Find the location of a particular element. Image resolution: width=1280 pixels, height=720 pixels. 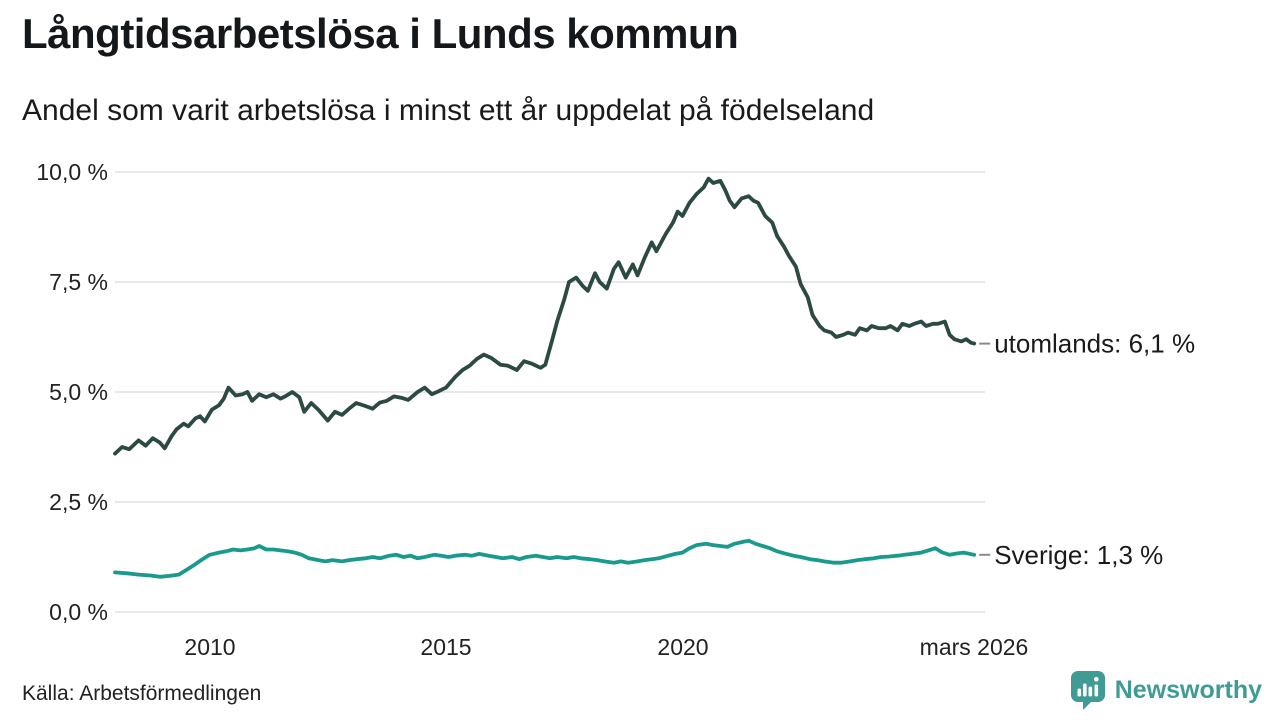

source-note: Källa: Arbetsförmedlingen is located at coordinates (142, 693).